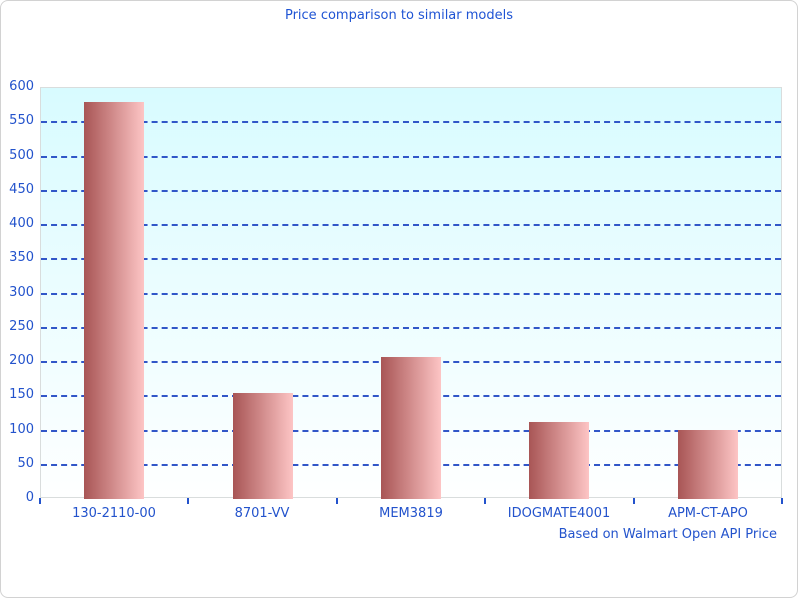 This screenshot has width=800, height=600. Describe the element at coordinates (708, 513) in the screenshot. I see `x-axis-label-APM-CT-APO: APM-CT-APO` at that location.